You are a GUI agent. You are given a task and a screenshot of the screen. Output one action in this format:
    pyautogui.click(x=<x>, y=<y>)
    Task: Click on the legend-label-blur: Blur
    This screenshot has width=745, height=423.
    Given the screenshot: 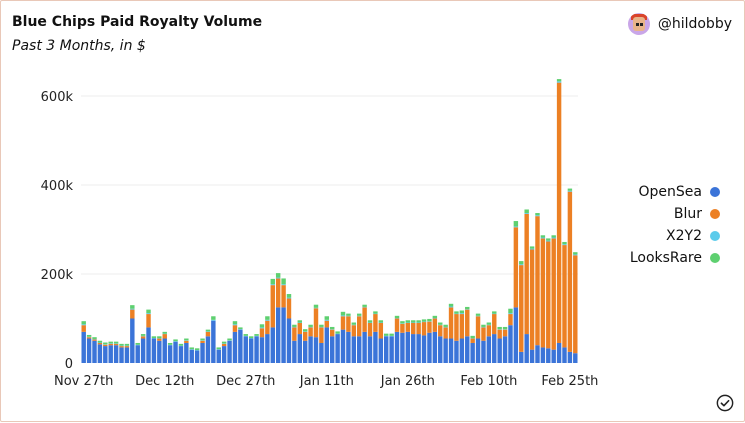 What is the action you would take?
    pyautogui.click(x=688, y=214)
    